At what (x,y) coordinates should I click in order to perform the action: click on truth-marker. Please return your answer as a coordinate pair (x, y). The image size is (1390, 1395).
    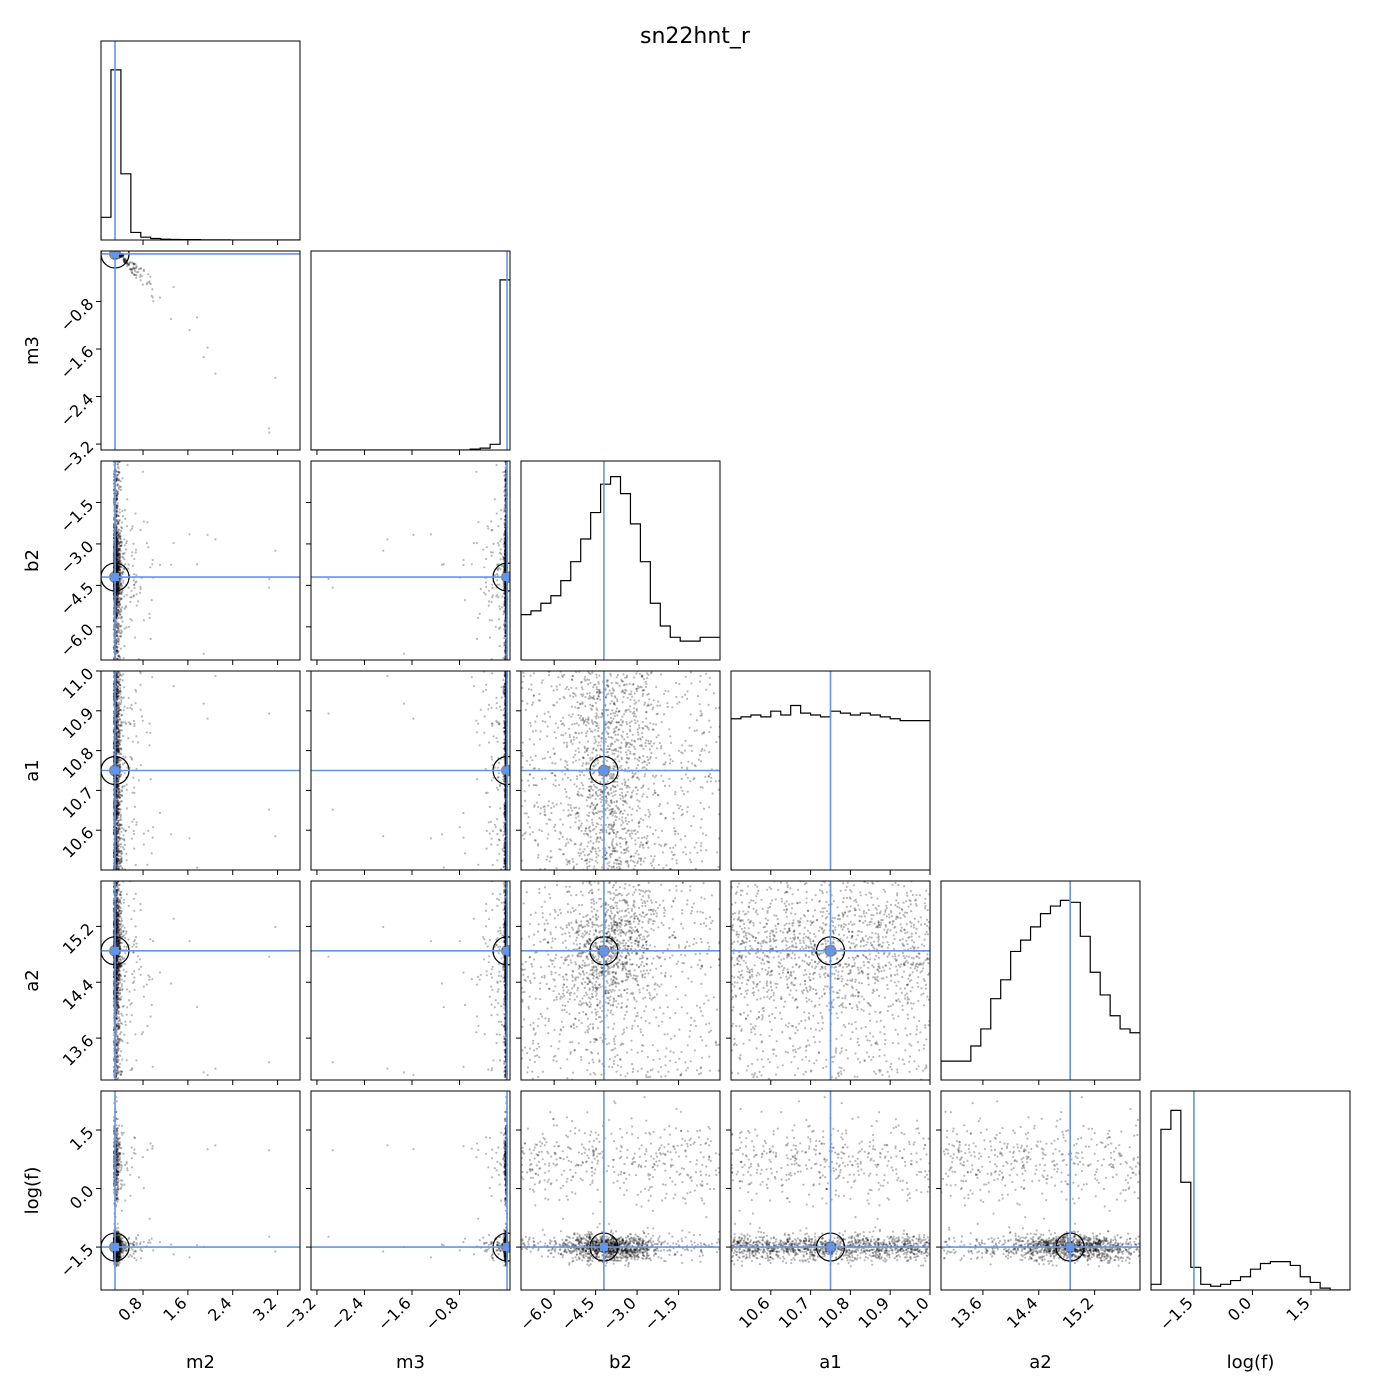
    Looking at the image, I should click on (115, 577).